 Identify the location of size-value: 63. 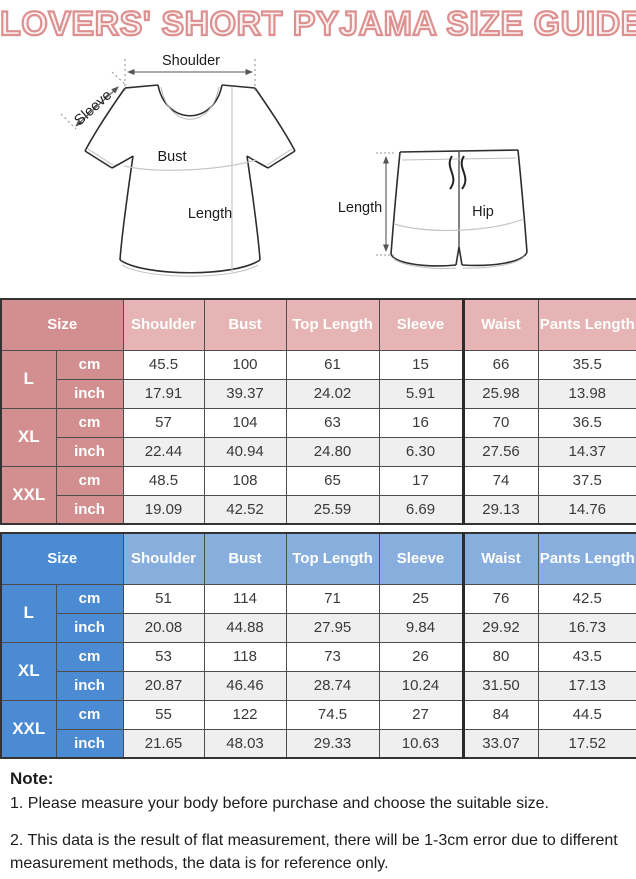
(332, 422).